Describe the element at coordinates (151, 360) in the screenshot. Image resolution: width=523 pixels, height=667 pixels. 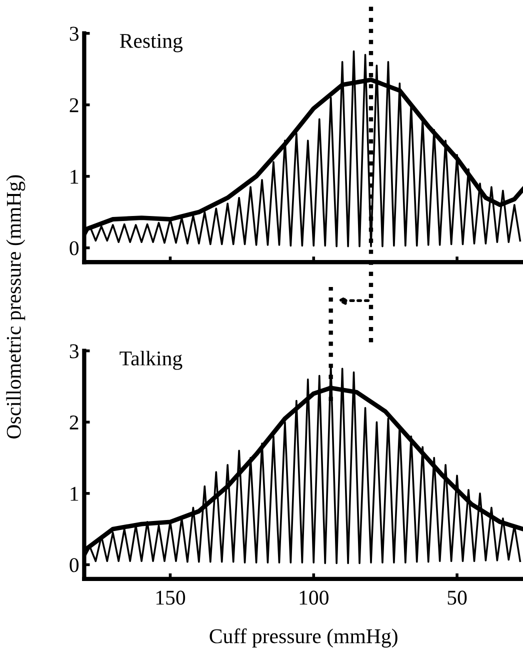
I see `chart-title: Talking` at that location.